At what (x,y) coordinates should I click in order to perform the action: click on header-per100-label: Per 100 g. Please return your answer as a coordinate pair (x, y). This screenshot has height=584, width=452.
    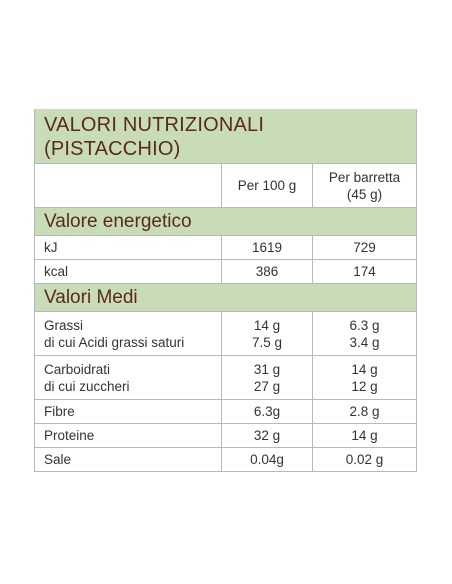
    Looking at the image, I should click on (267, 185).